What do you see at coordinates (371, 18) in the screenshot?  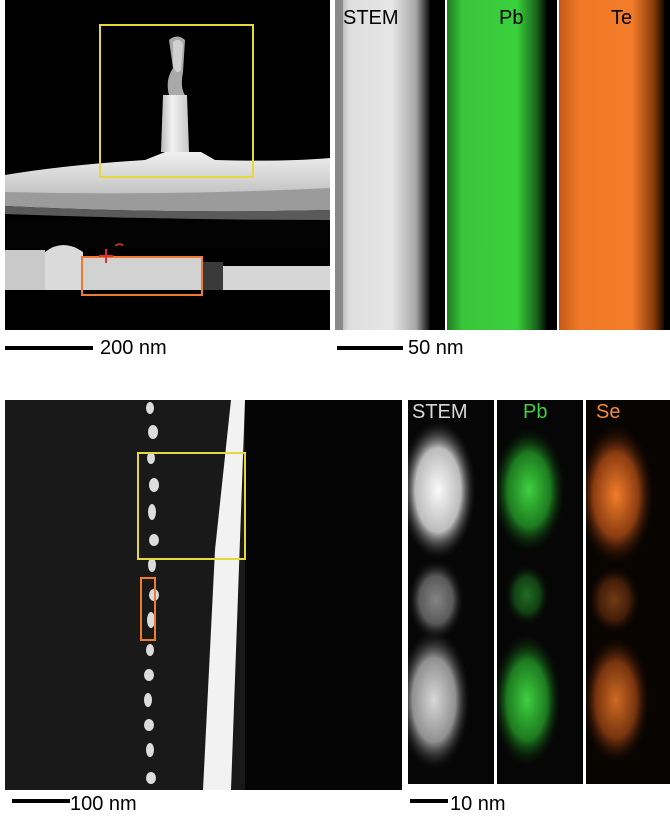 I see `top-map-stem-label: STEM` at bounding box center [371, 18].